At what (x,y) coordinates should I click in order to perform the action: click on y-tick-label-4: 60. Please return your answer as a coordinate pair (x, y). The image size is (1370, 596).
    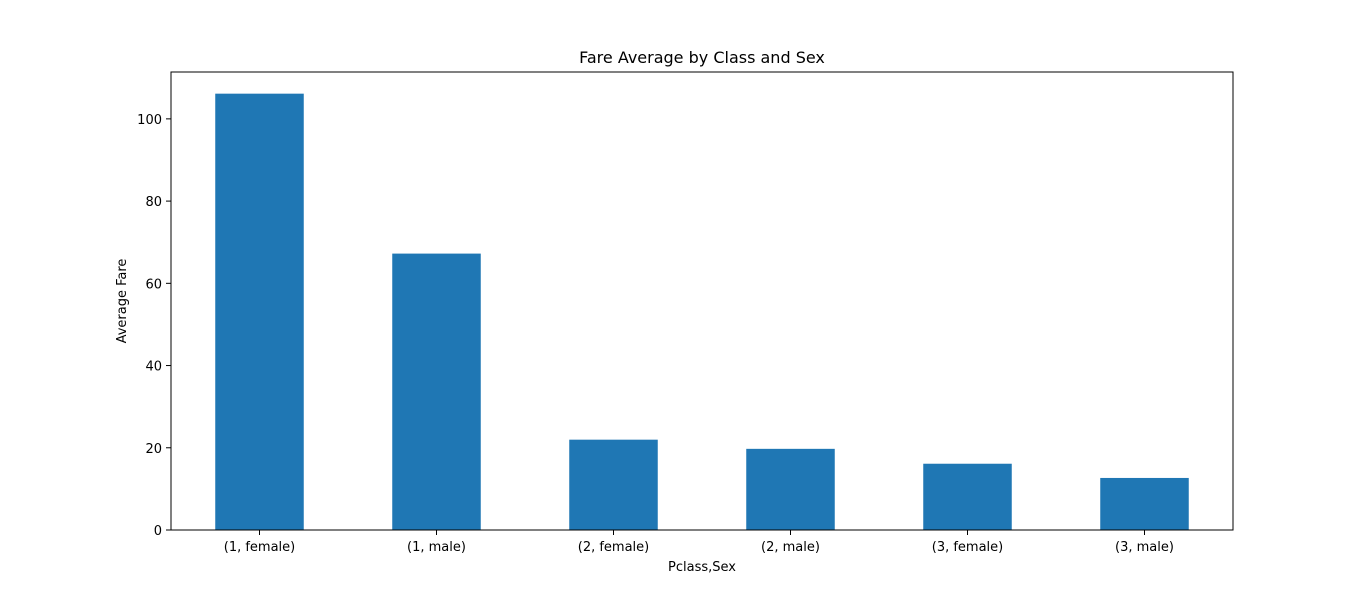
    Looking at the image, I should click on (153, 284).